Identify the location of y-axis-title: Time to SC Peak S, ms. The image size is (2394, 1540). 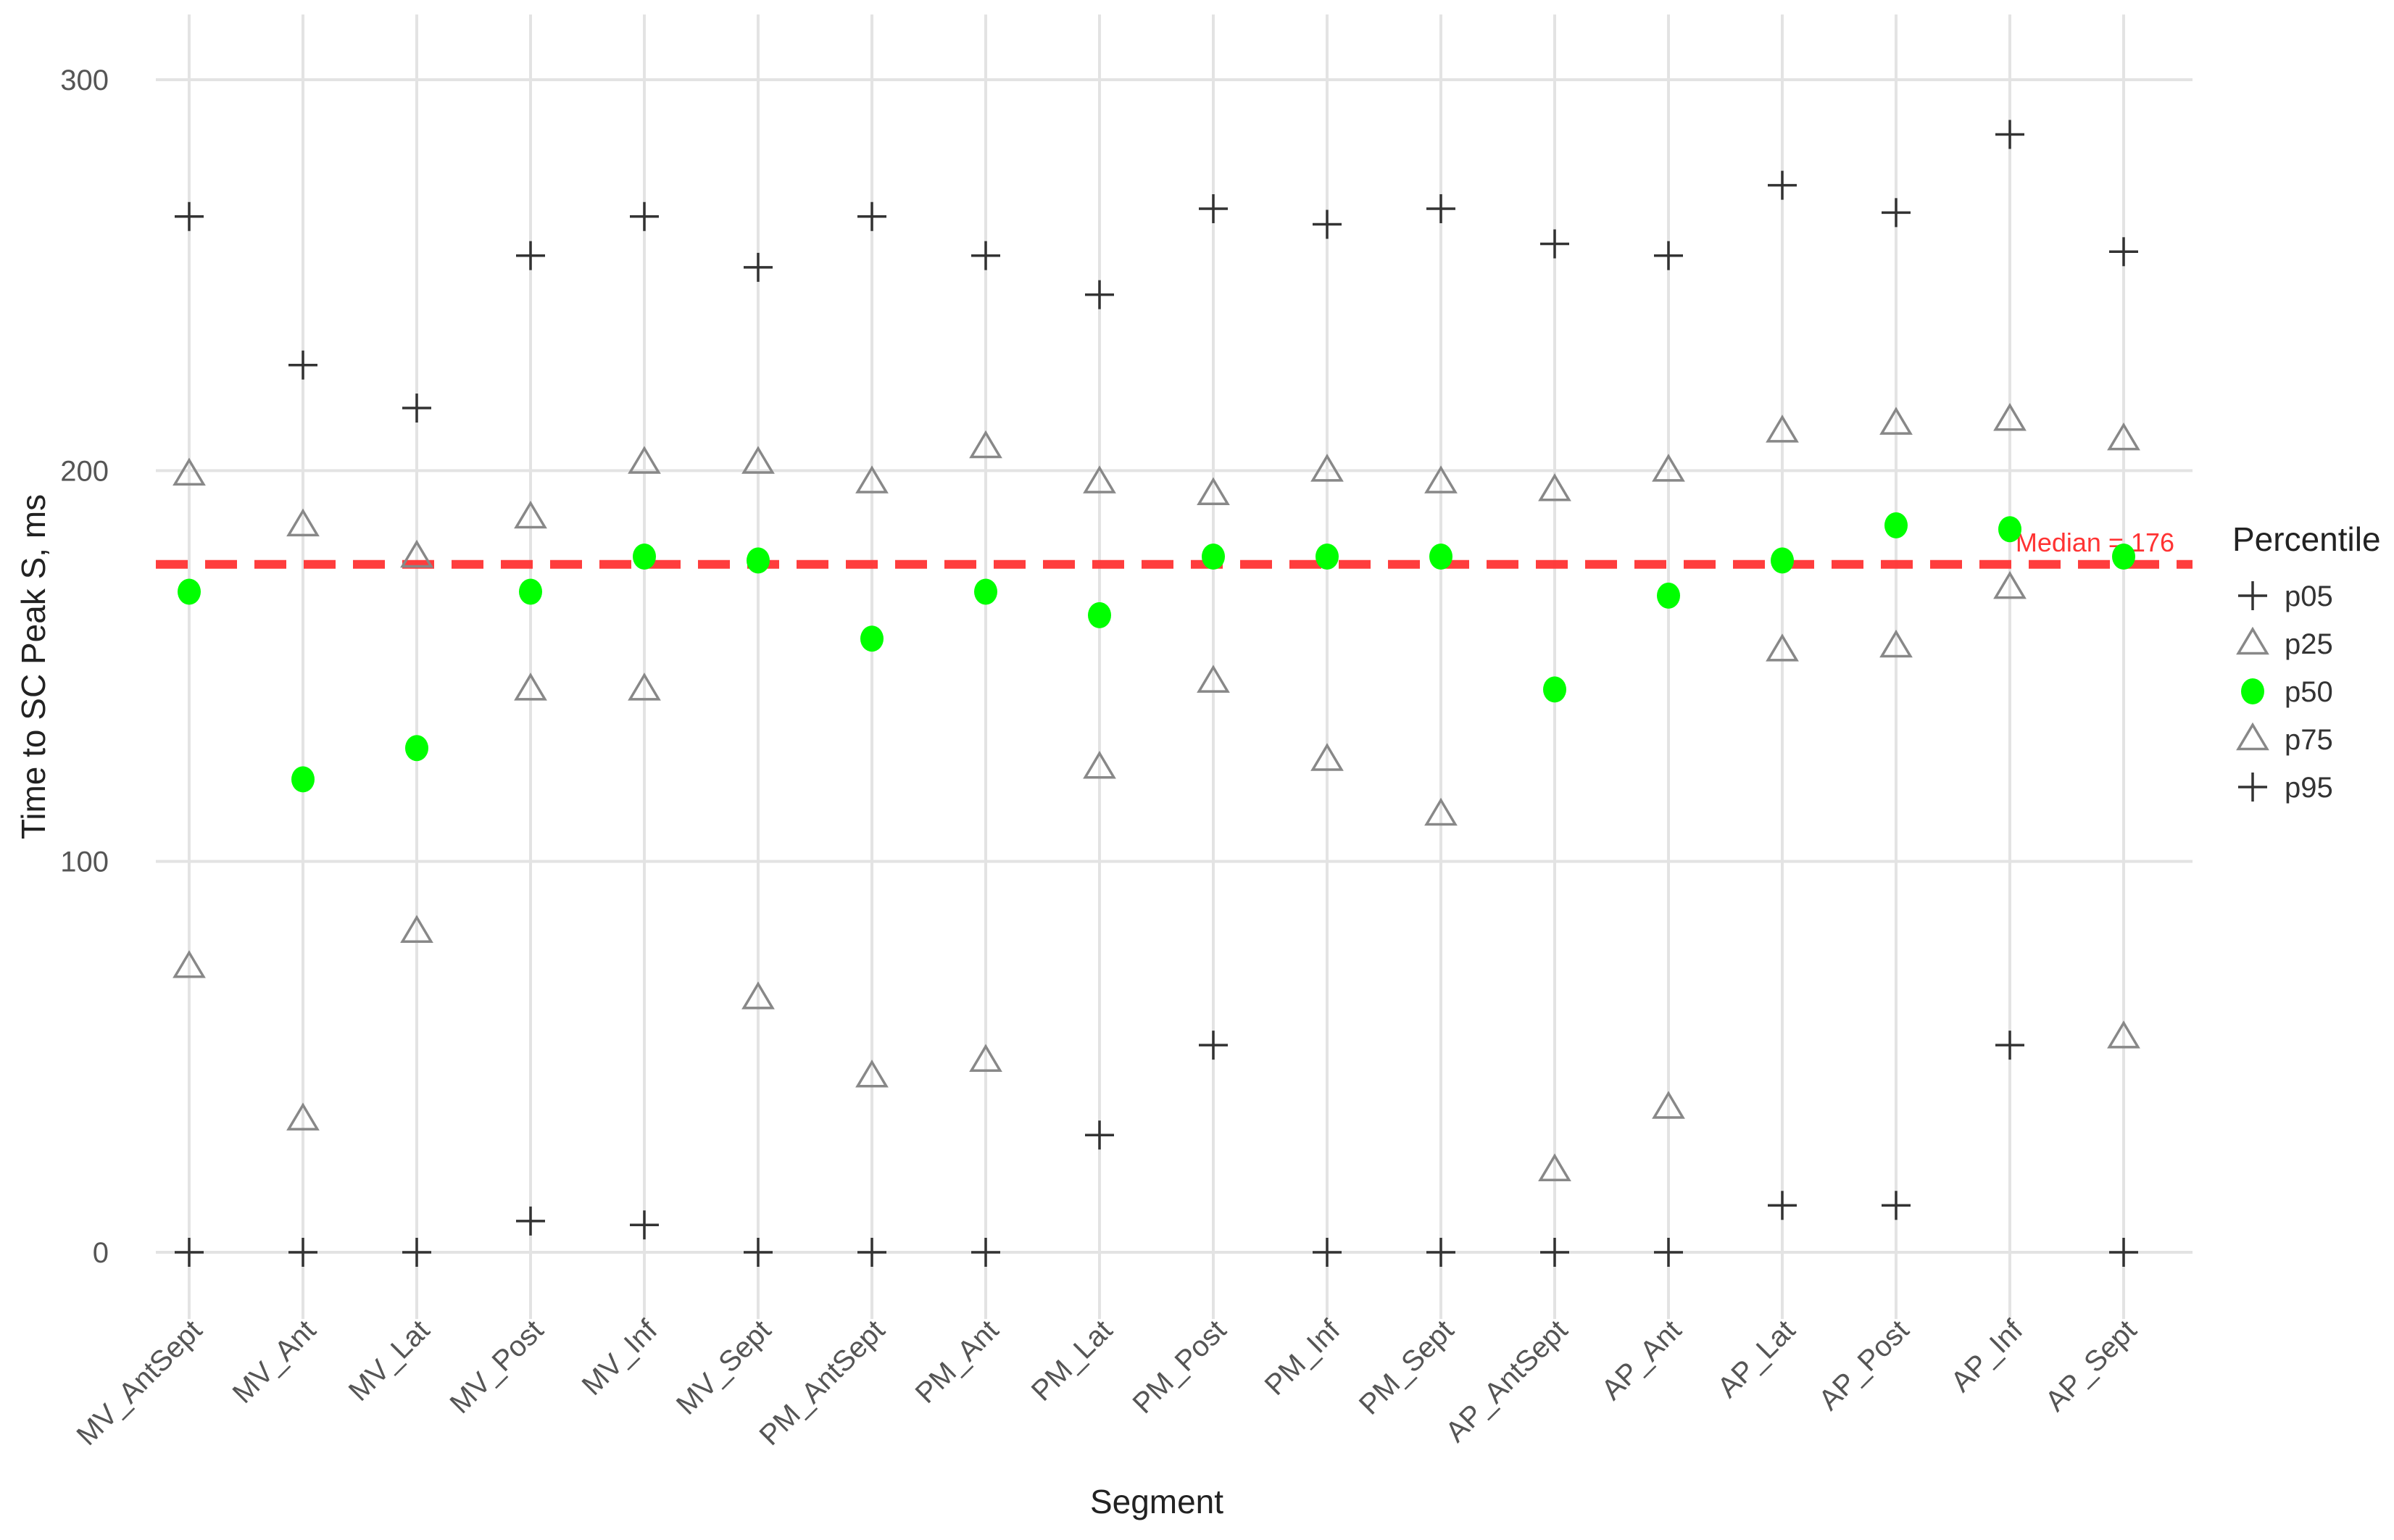
(33, 666).